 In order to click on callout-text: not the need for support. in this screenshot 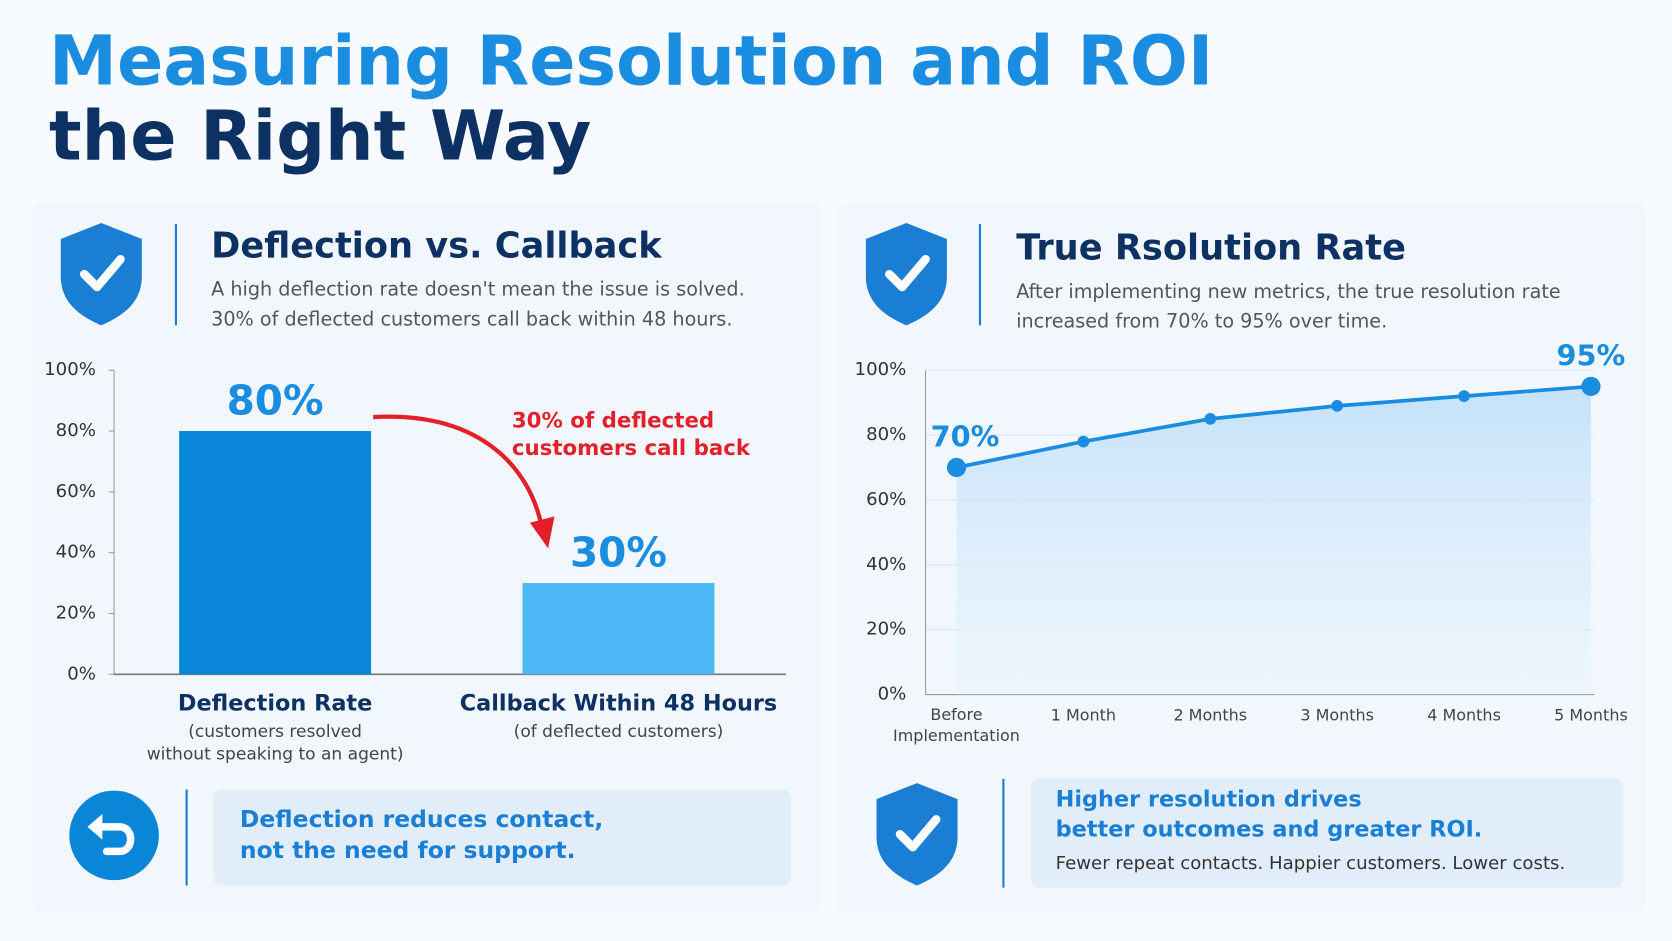, I will do `click(408, 850)`.